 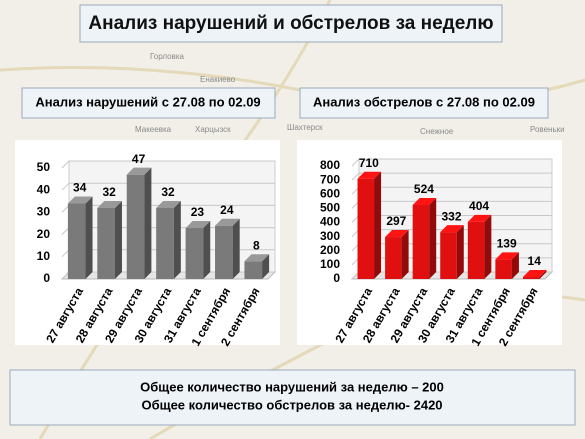 What do you see at coordinates (451, 216) in the screenshot?
I see `data-label: 332` at bounding box center [451, 216].